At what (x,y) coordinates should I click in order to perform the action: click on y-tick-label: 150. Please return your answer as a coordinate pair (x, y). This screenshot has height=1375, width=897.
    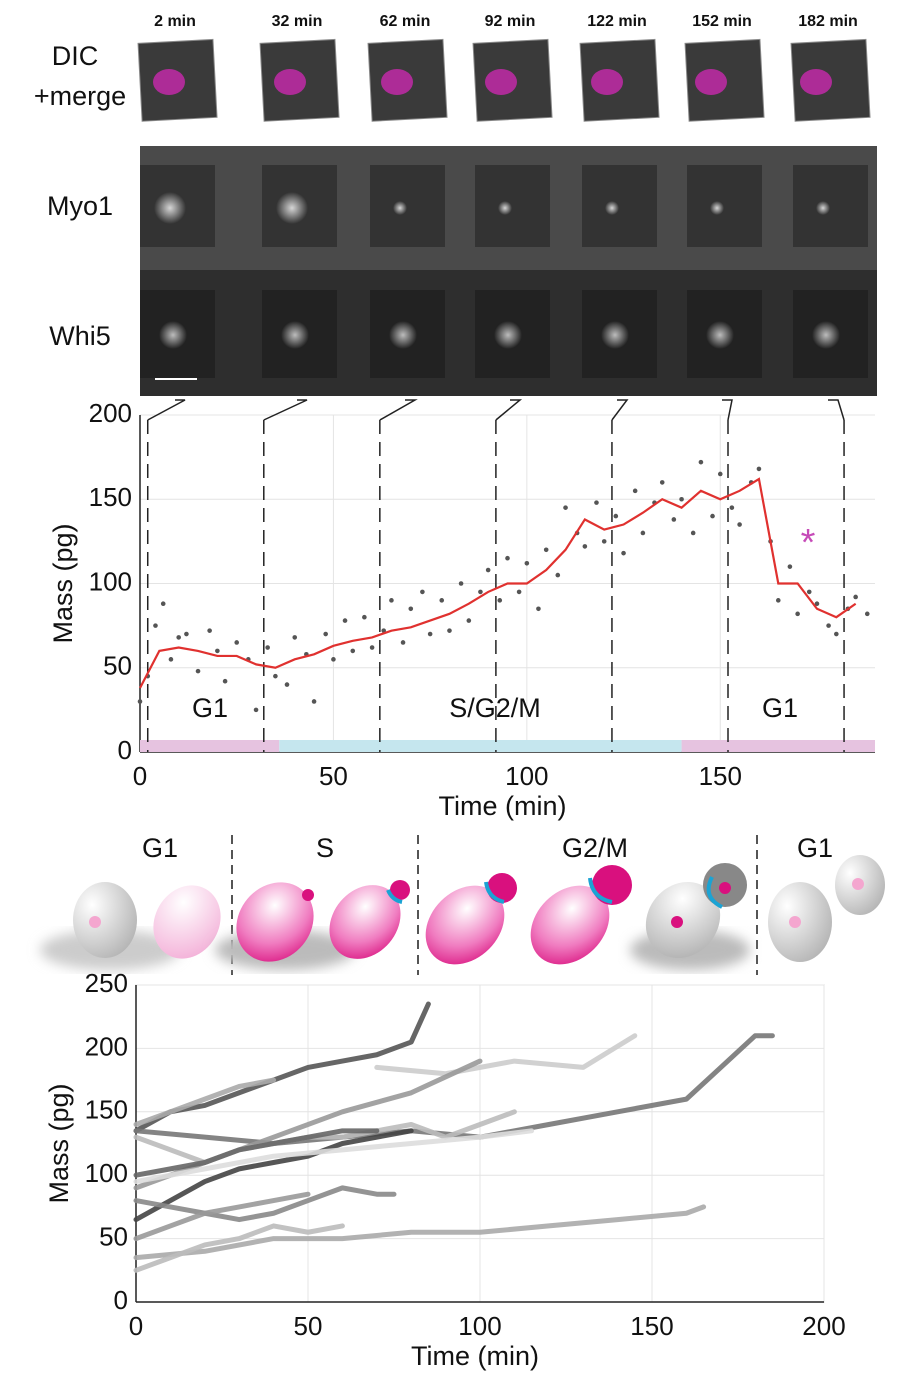
    Looking at the image, I should click on (110, 497).